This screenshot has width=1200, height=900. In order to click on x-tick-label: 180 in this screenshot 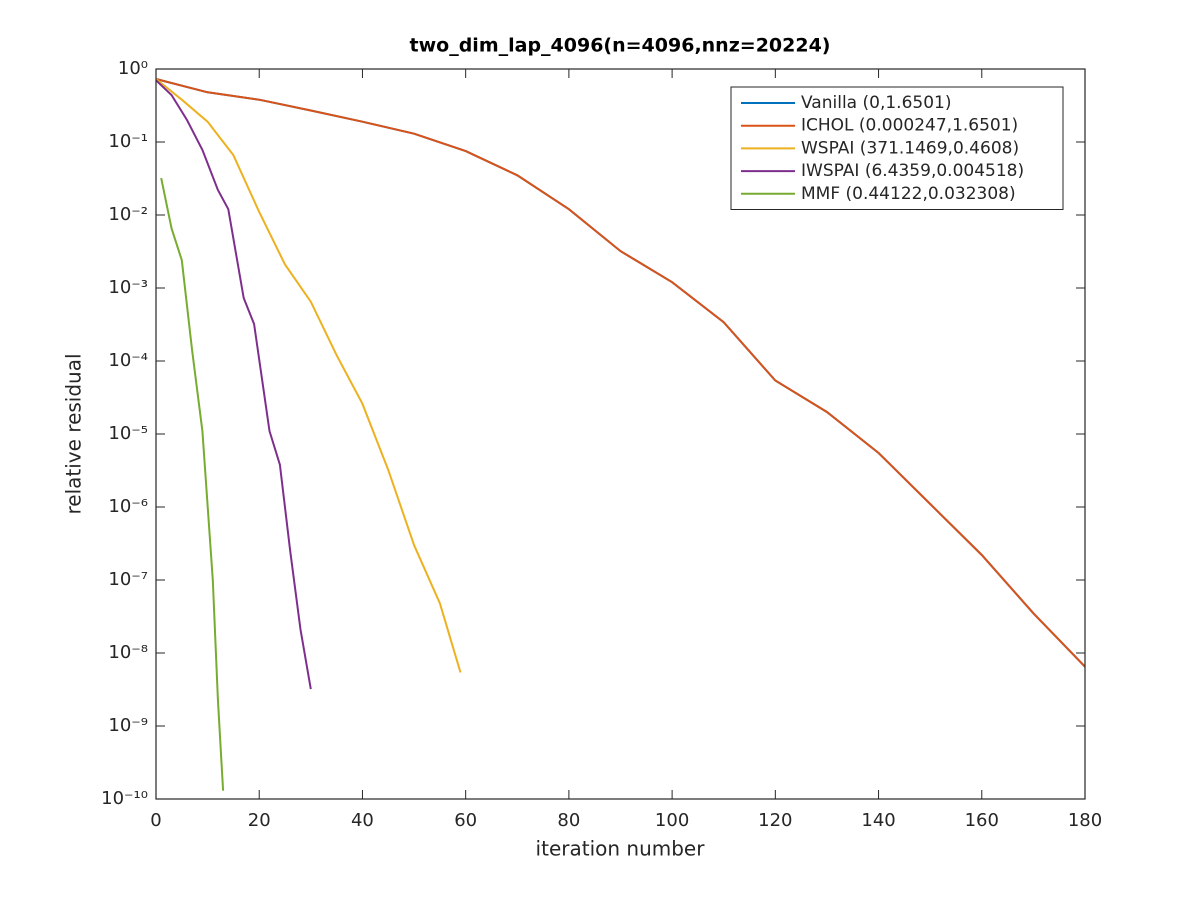, I will do `click(1085, 820)`.